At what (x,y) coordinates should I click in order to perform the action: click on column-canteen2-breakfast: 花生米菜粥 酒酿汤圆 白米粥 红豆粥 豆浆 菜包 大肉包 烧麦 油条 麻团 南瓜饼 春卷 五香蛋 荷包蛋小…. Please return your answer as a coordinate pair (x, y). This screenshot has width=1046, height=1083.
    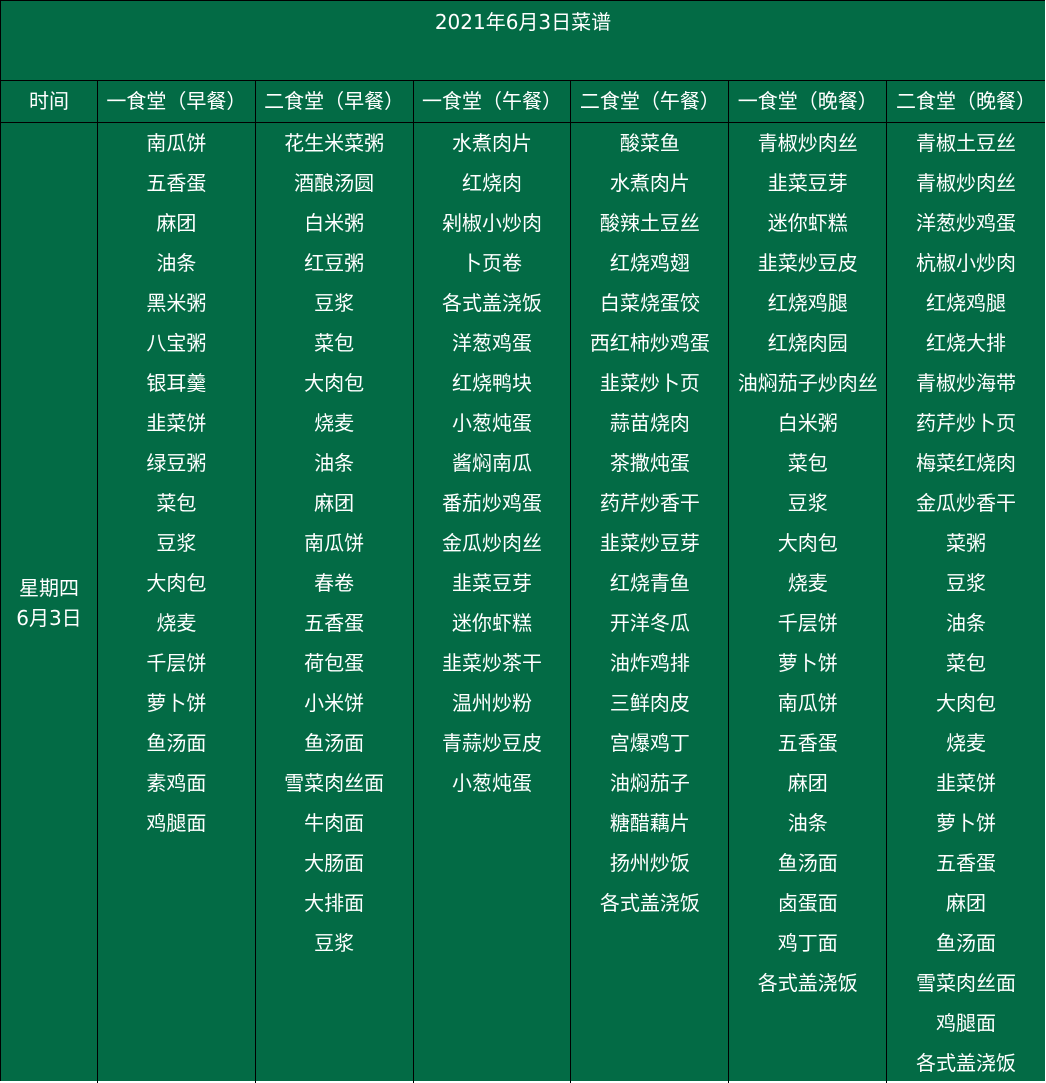
    Looking at the image, I should click on (335, 603).